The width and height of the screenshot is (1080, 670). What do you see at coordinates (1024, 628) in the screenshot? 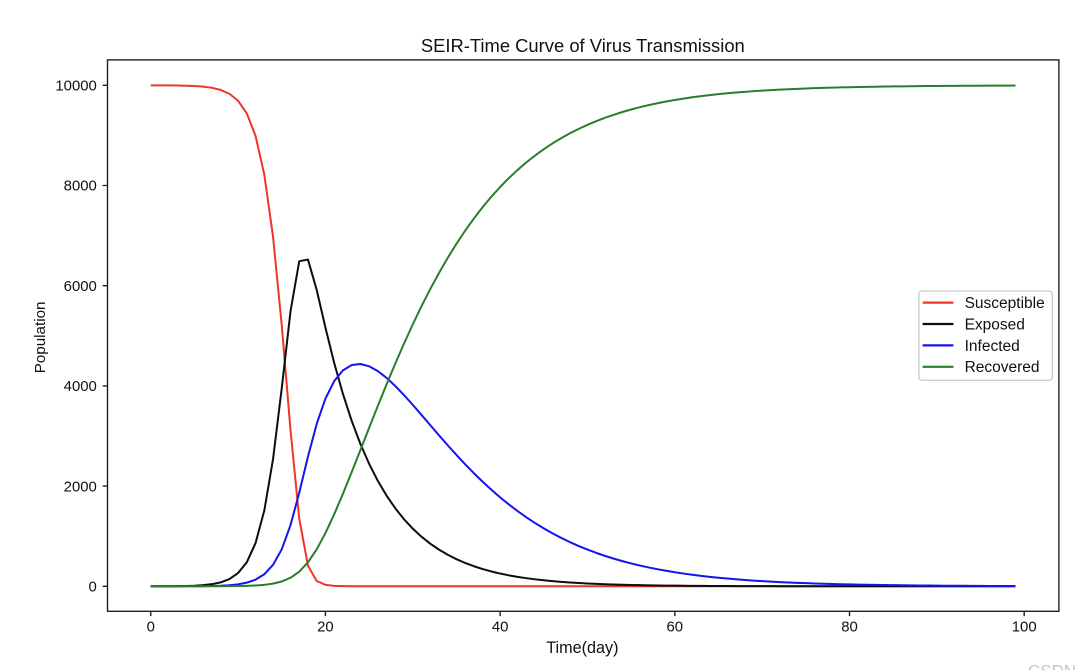
I see `svg-text: 100` at bounding box center [1024, 628].